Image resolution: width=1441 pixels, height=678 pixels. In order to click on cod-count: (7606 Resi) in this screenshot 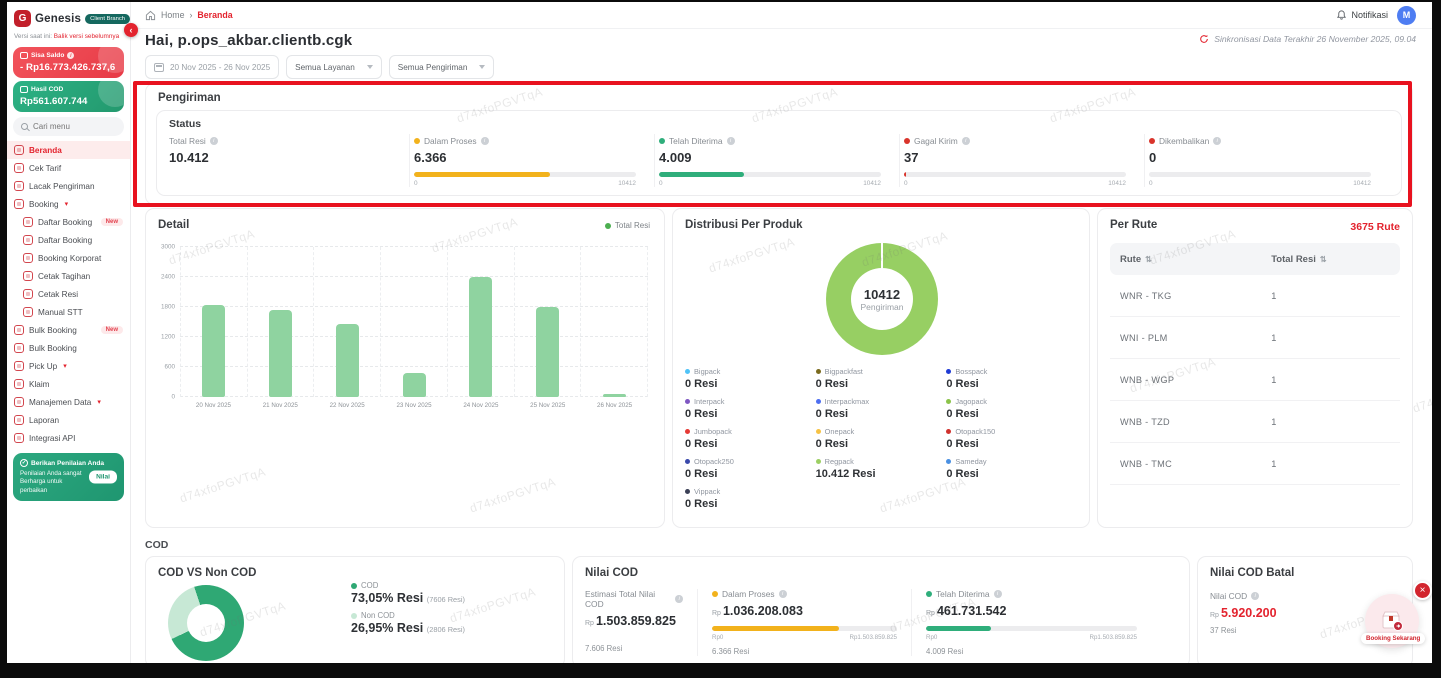, I will do `click(445, 599)`.